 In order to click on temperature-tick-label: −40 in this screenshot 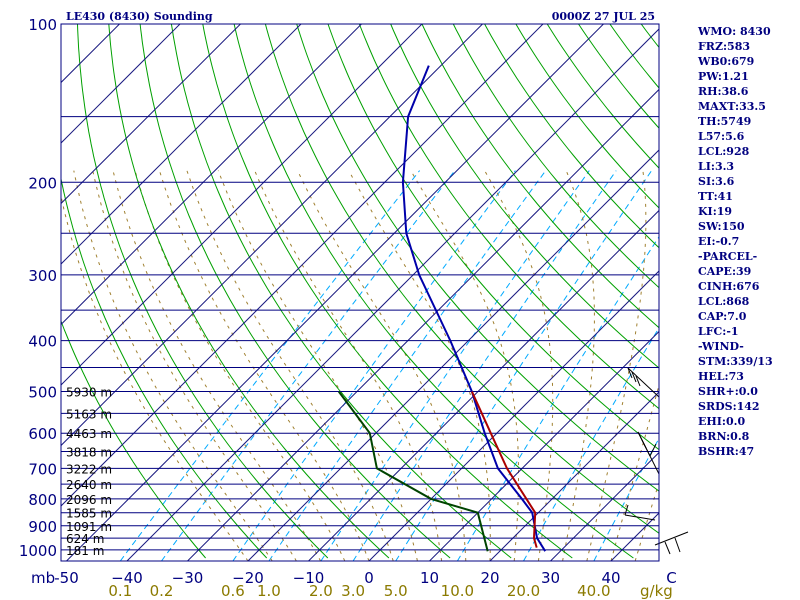, I will do `click(127, 578)`.